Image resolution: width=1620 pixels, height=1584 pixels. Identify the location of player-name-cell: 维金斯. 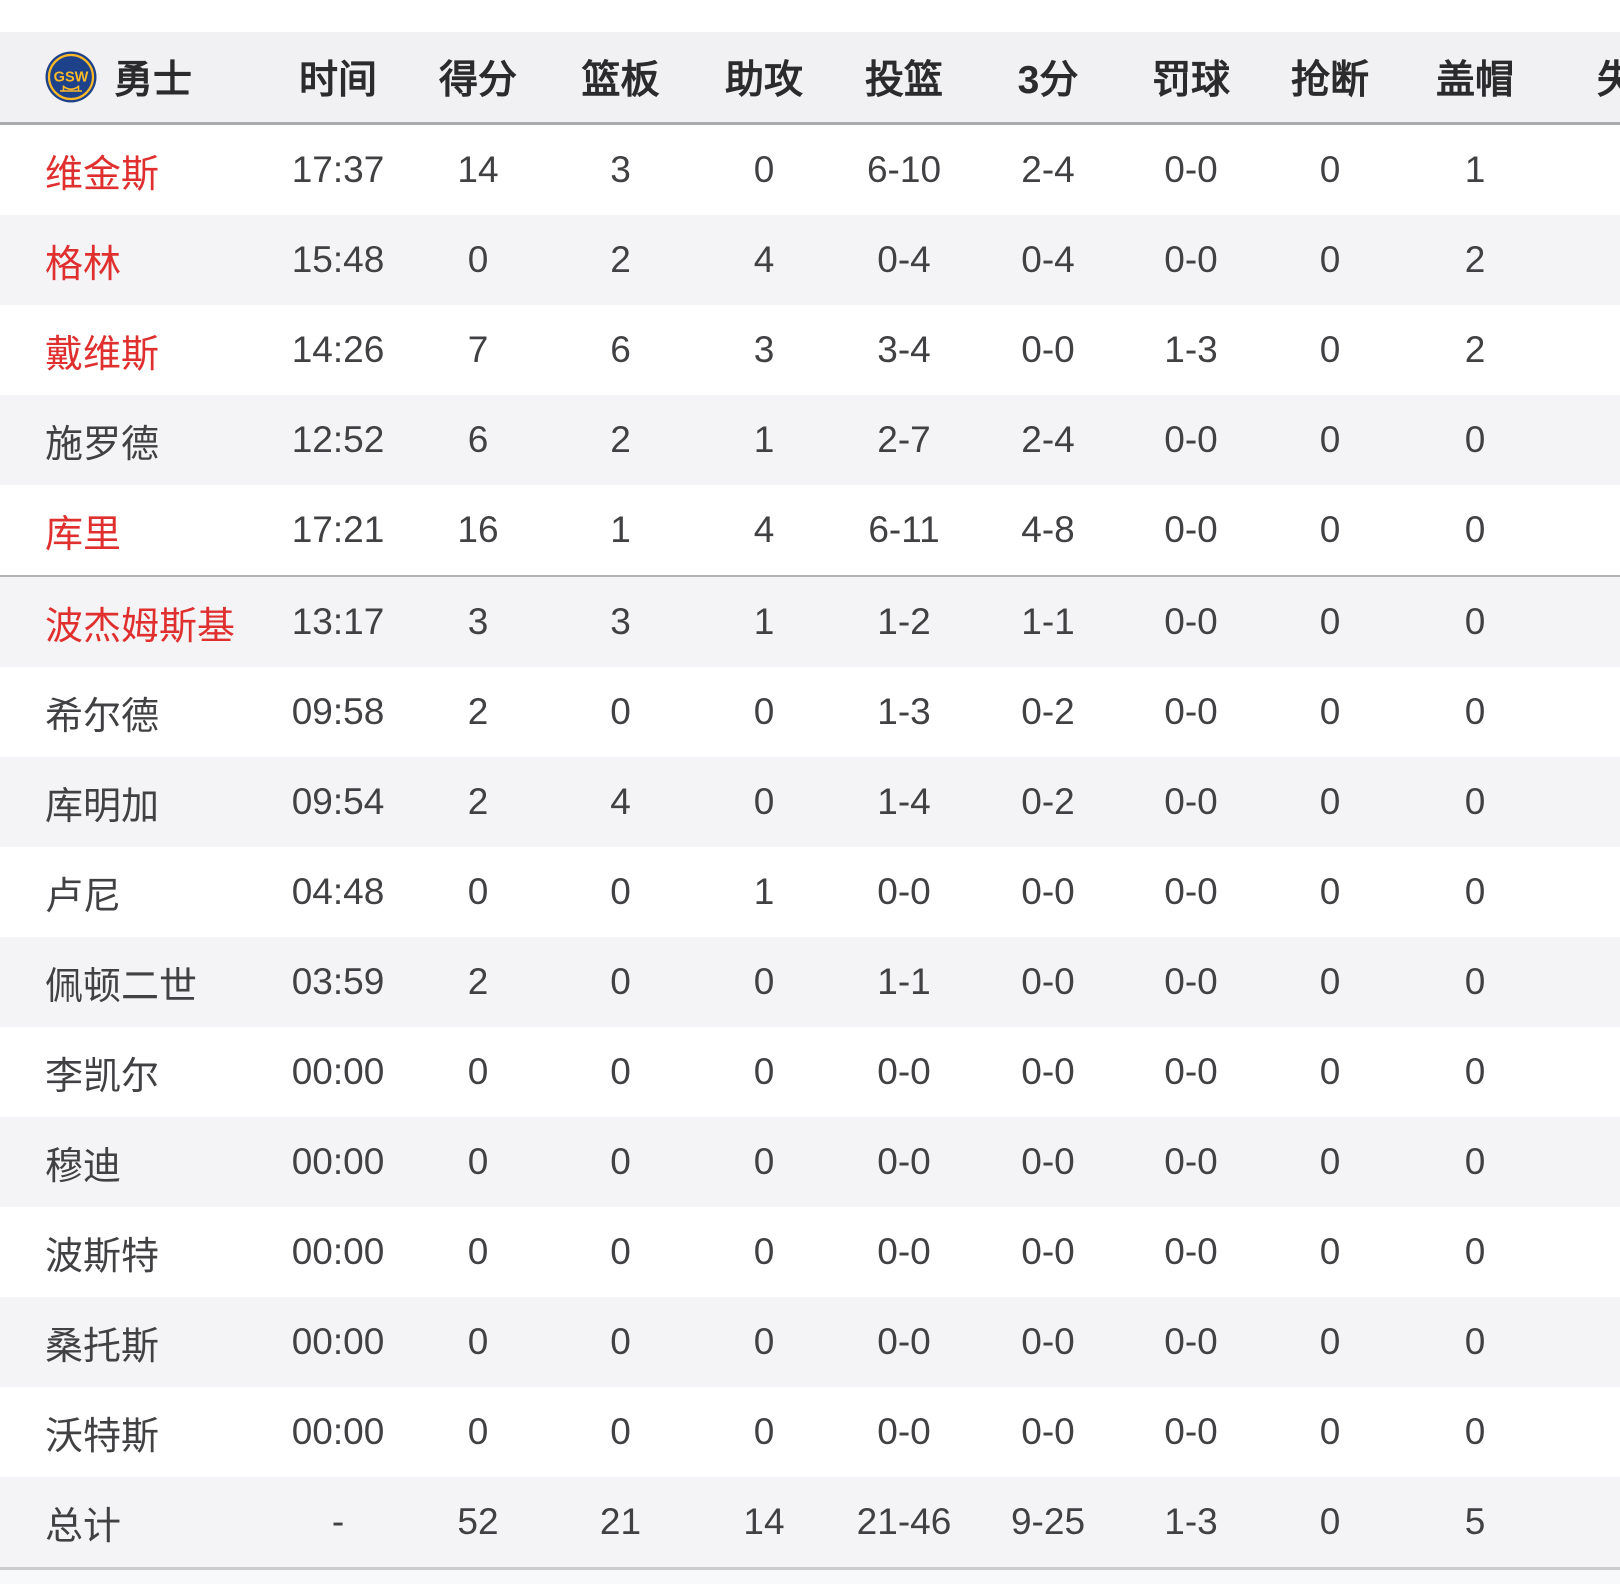
(134, 170).